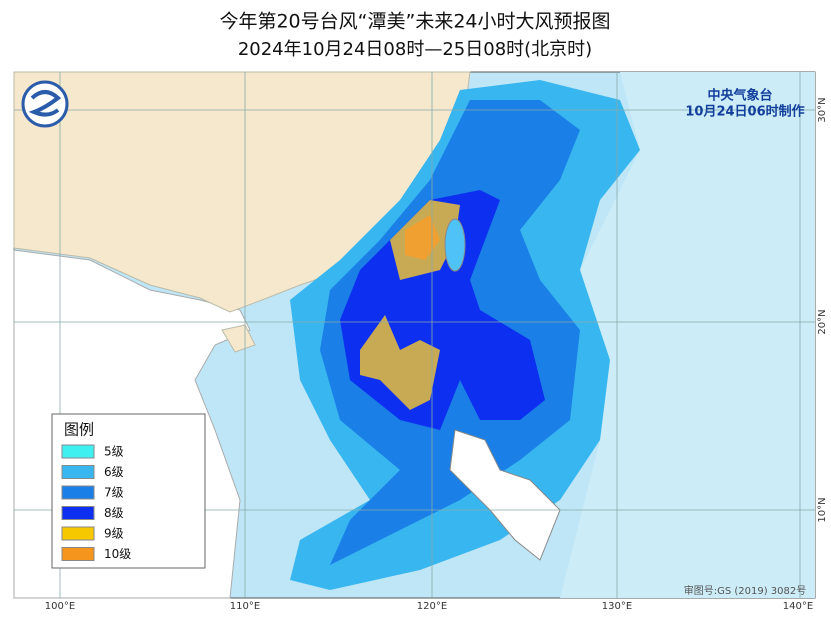  What do you see at coordinates (114, 534) in the screenshot?
I see `legend-label: 9级` at bounding box center [114, 534].